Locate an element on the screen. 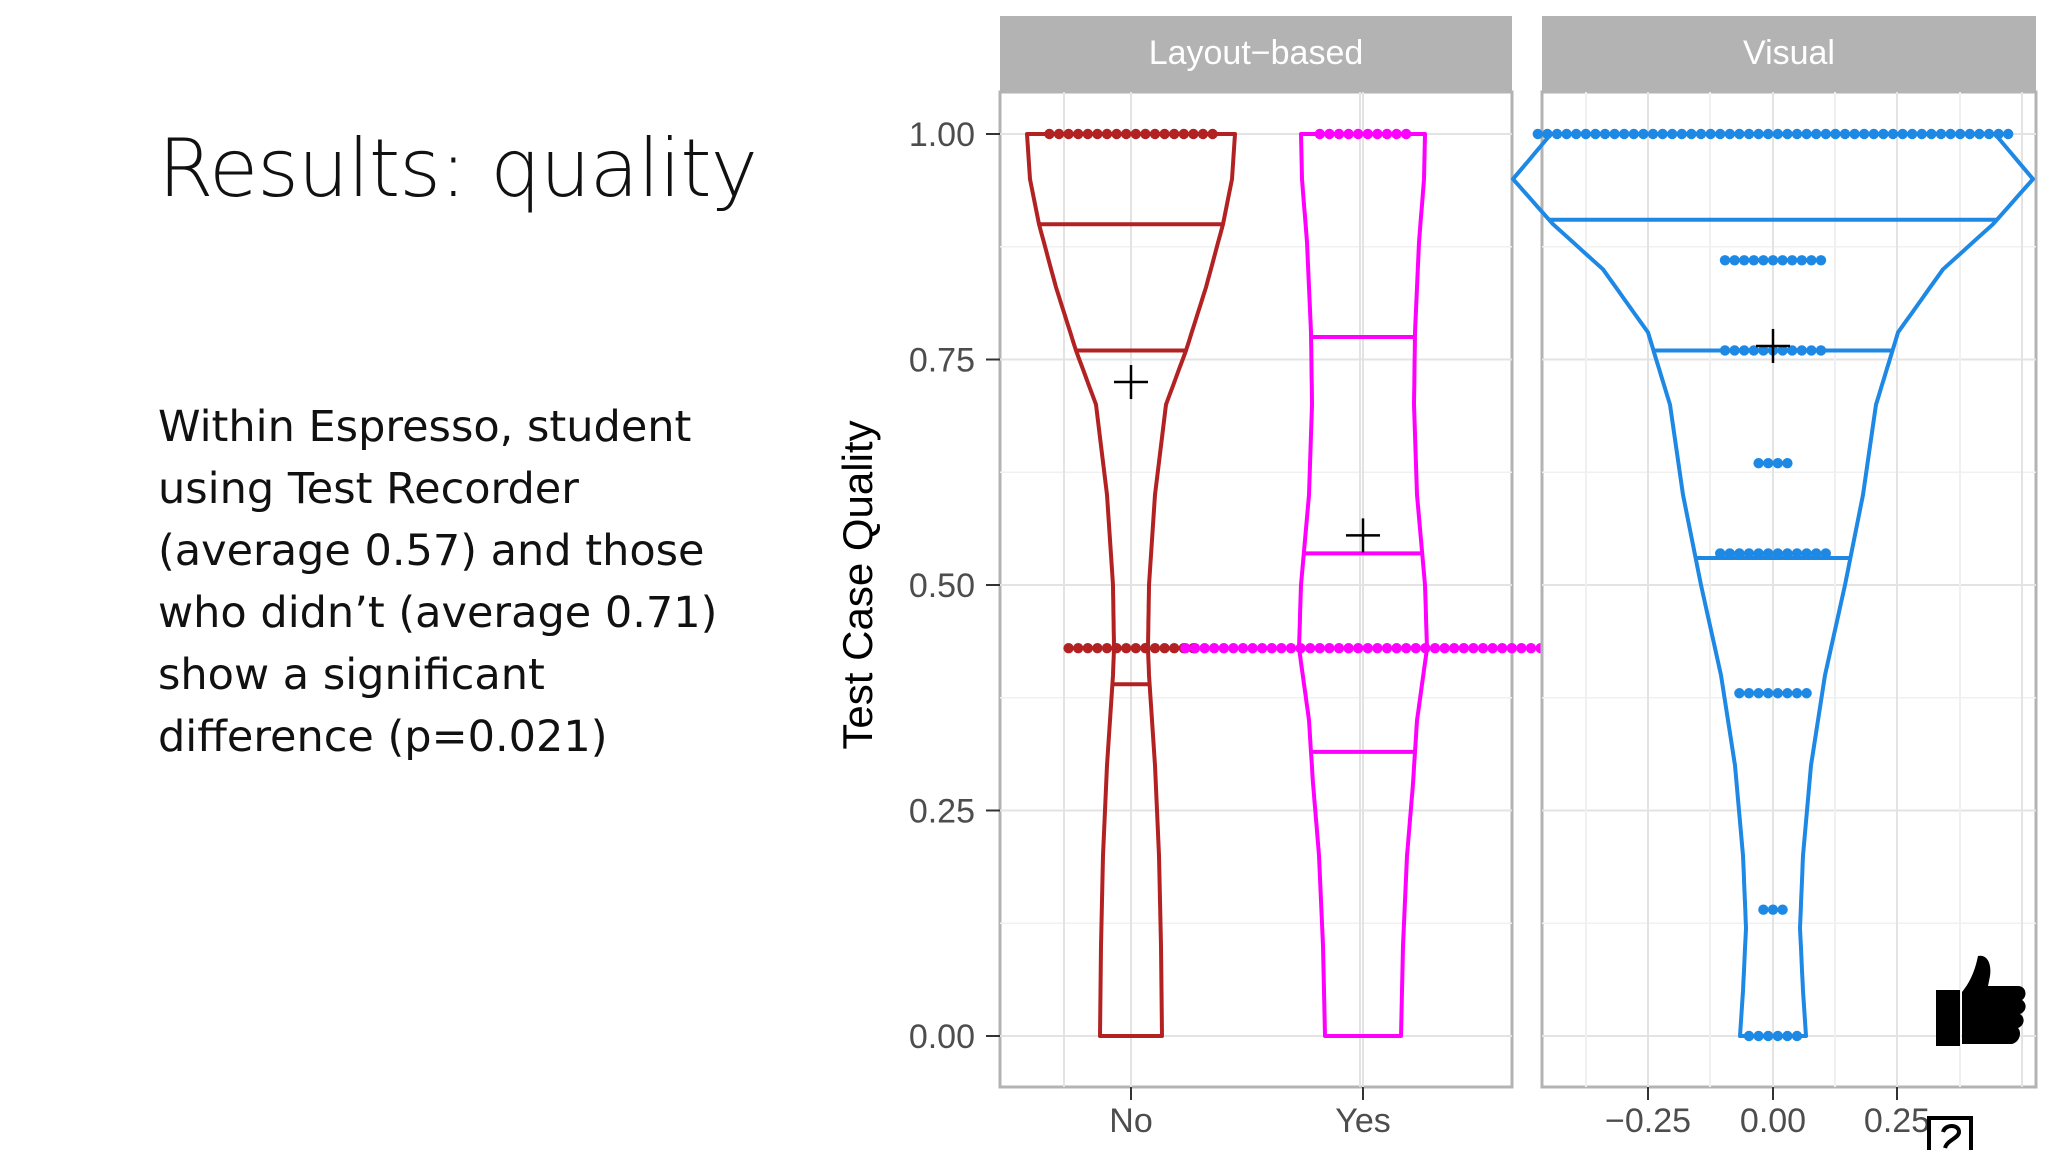 The height and width of the screenshot is (1152, 2048). x-tick-label: 0.00 is located at coordinates (1773, 1121).